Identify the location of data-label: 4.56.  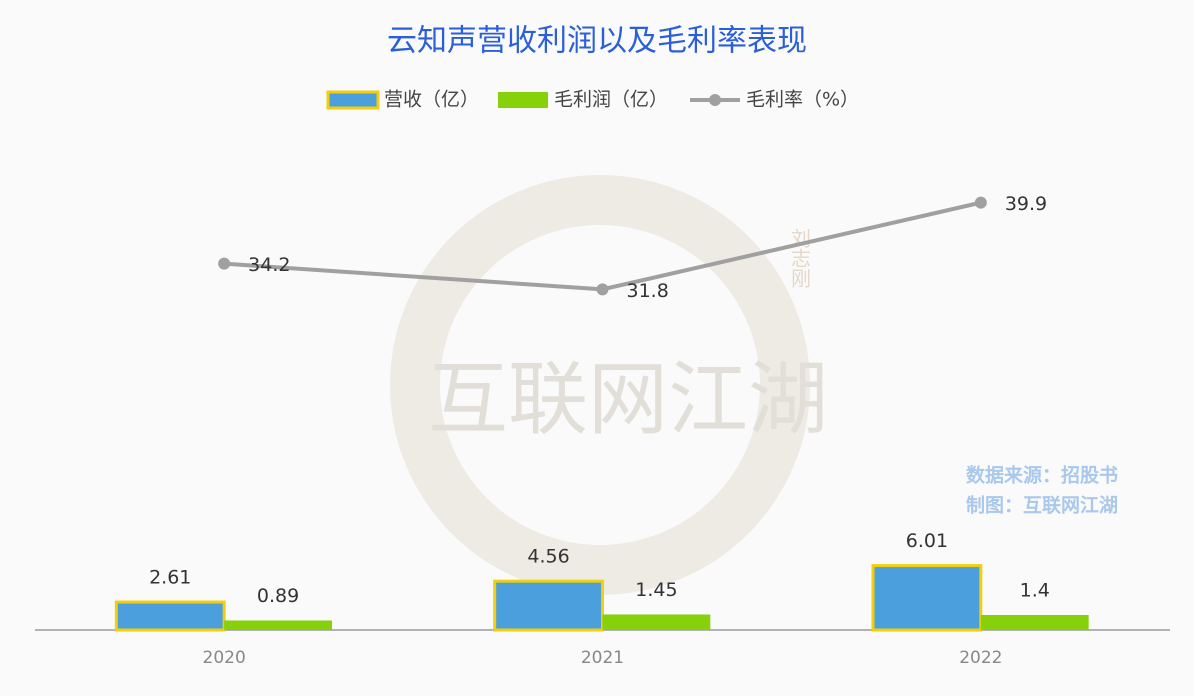
(548, 557).